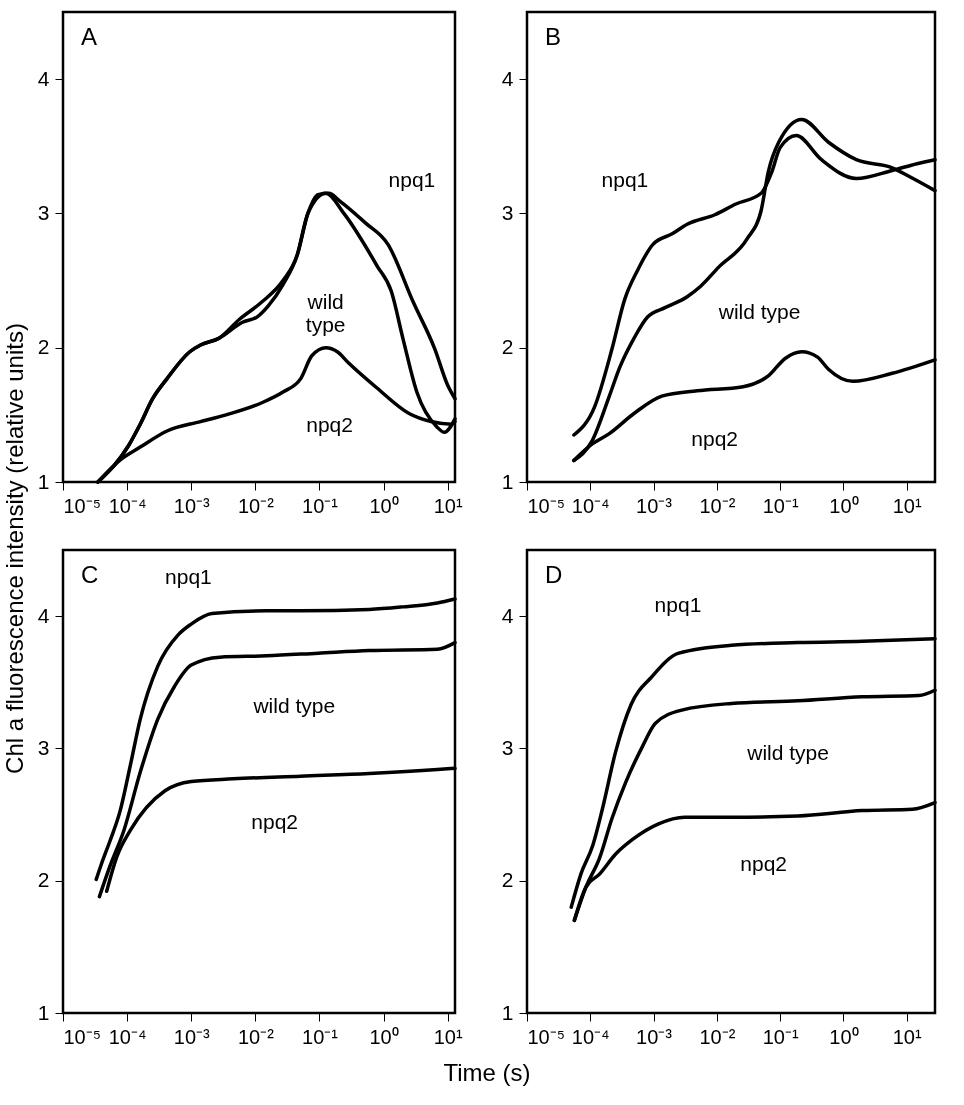 The width and height of the screenshot is (964, 1105). I want to click on text: A, so click(89, 36).